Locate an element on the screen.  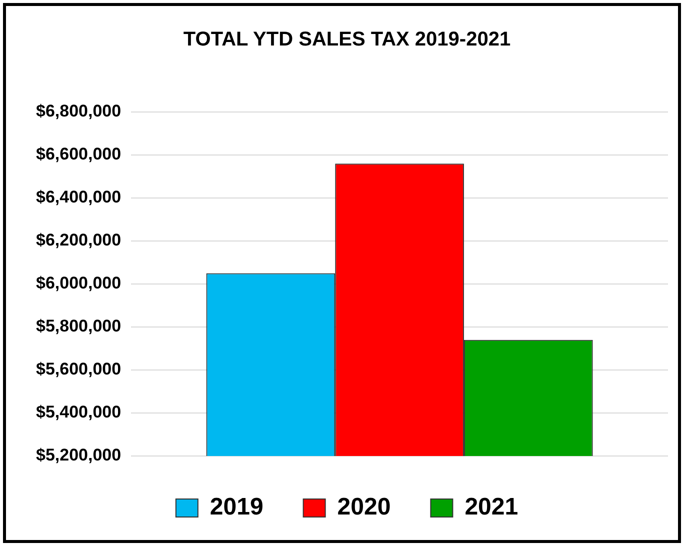
y-tick-label: $6,600,000 is located at coordinates (79, 154).